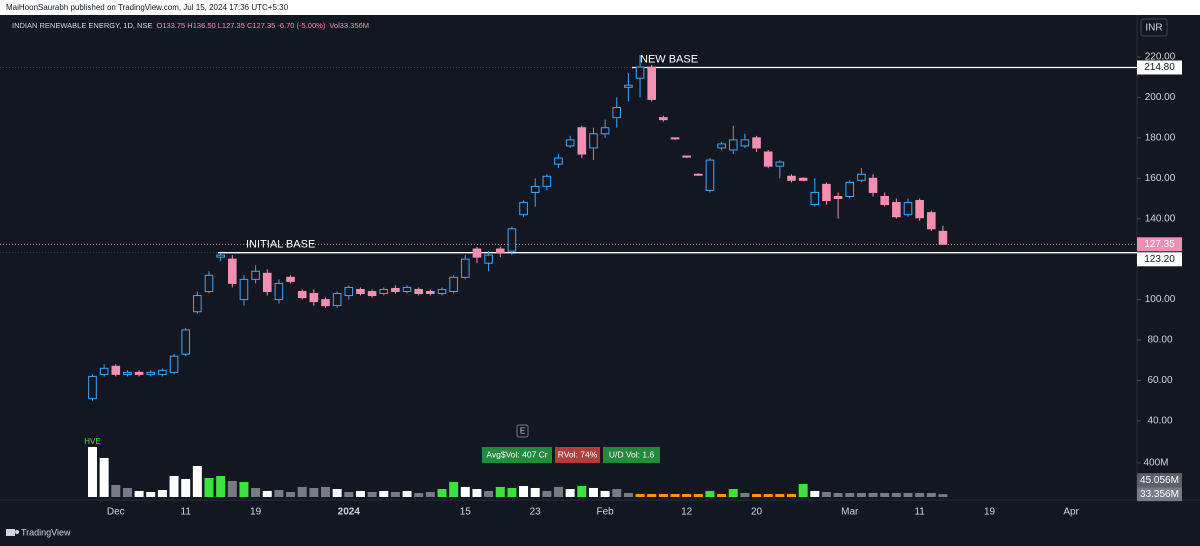 The width and height of the screenshot is (1200, 546). I want to click on footer: TradingView, so click(46, 532).